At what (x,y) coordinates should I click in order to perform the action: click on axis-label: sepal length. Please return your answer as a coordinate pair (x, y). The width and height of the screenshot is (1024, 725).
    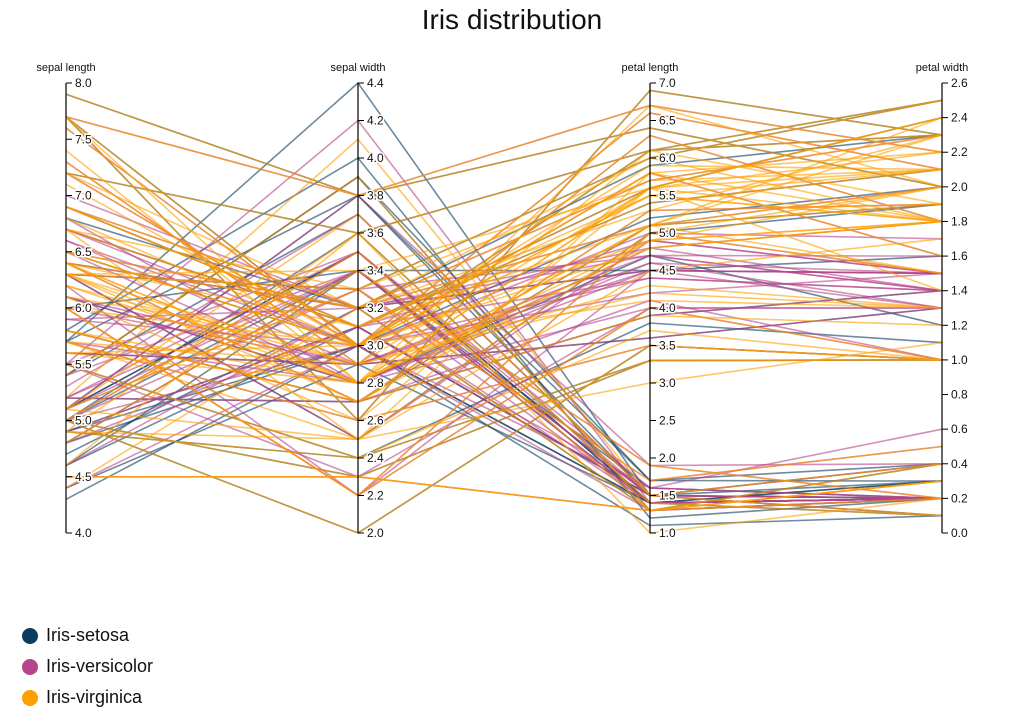
    Looking at the image, I should click on (65, 68).